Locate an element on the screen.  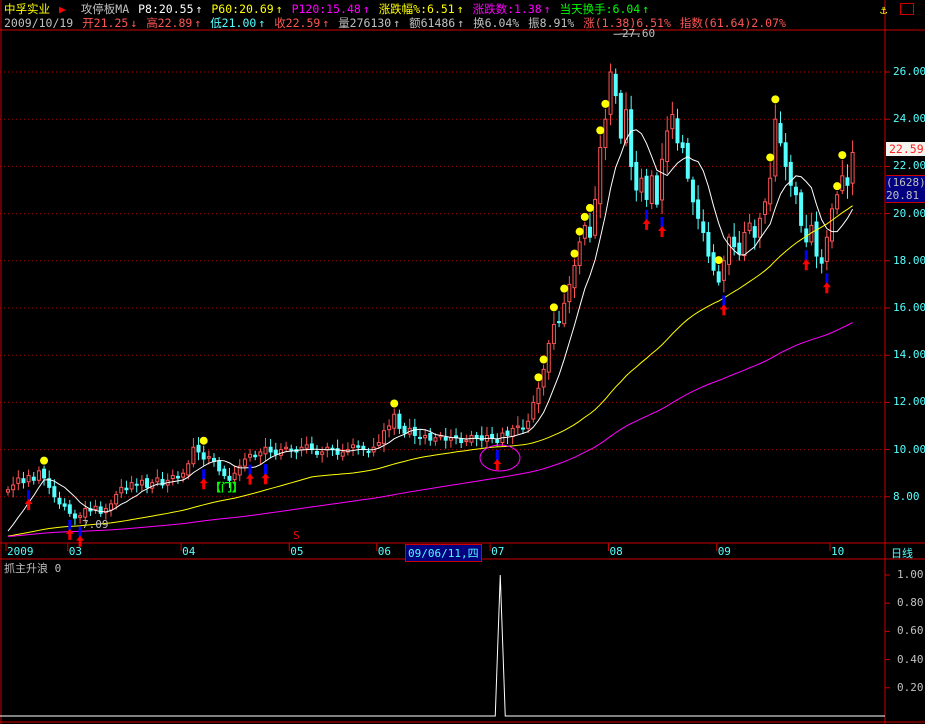
period-label: 日线 is located at coordinates (902, 553).